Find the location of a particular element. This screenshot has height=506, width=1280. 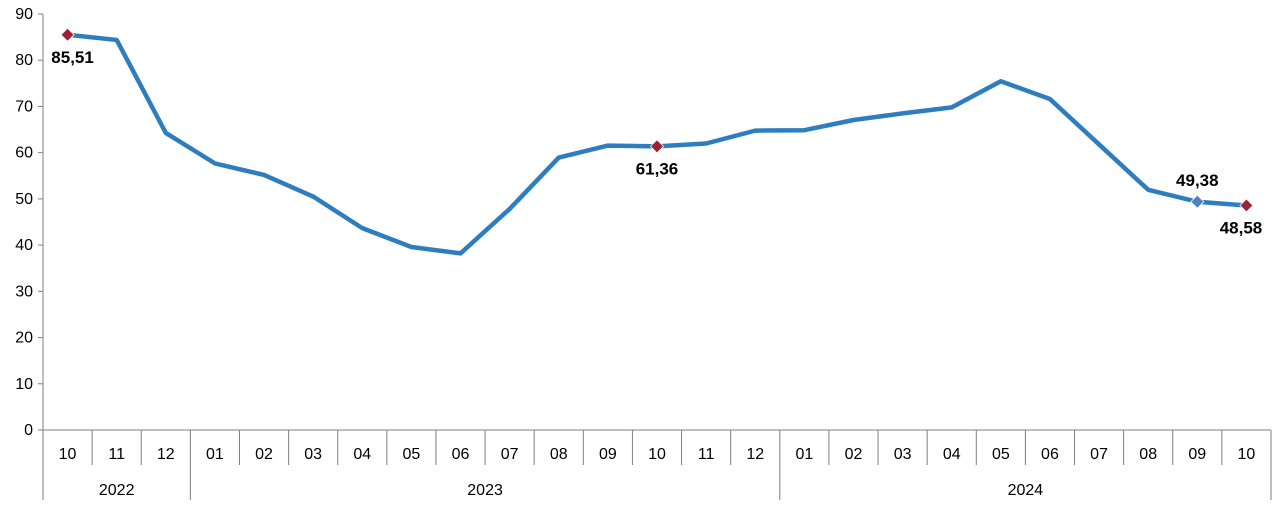

year-label: 2022 is located at coordinates (117, 490).